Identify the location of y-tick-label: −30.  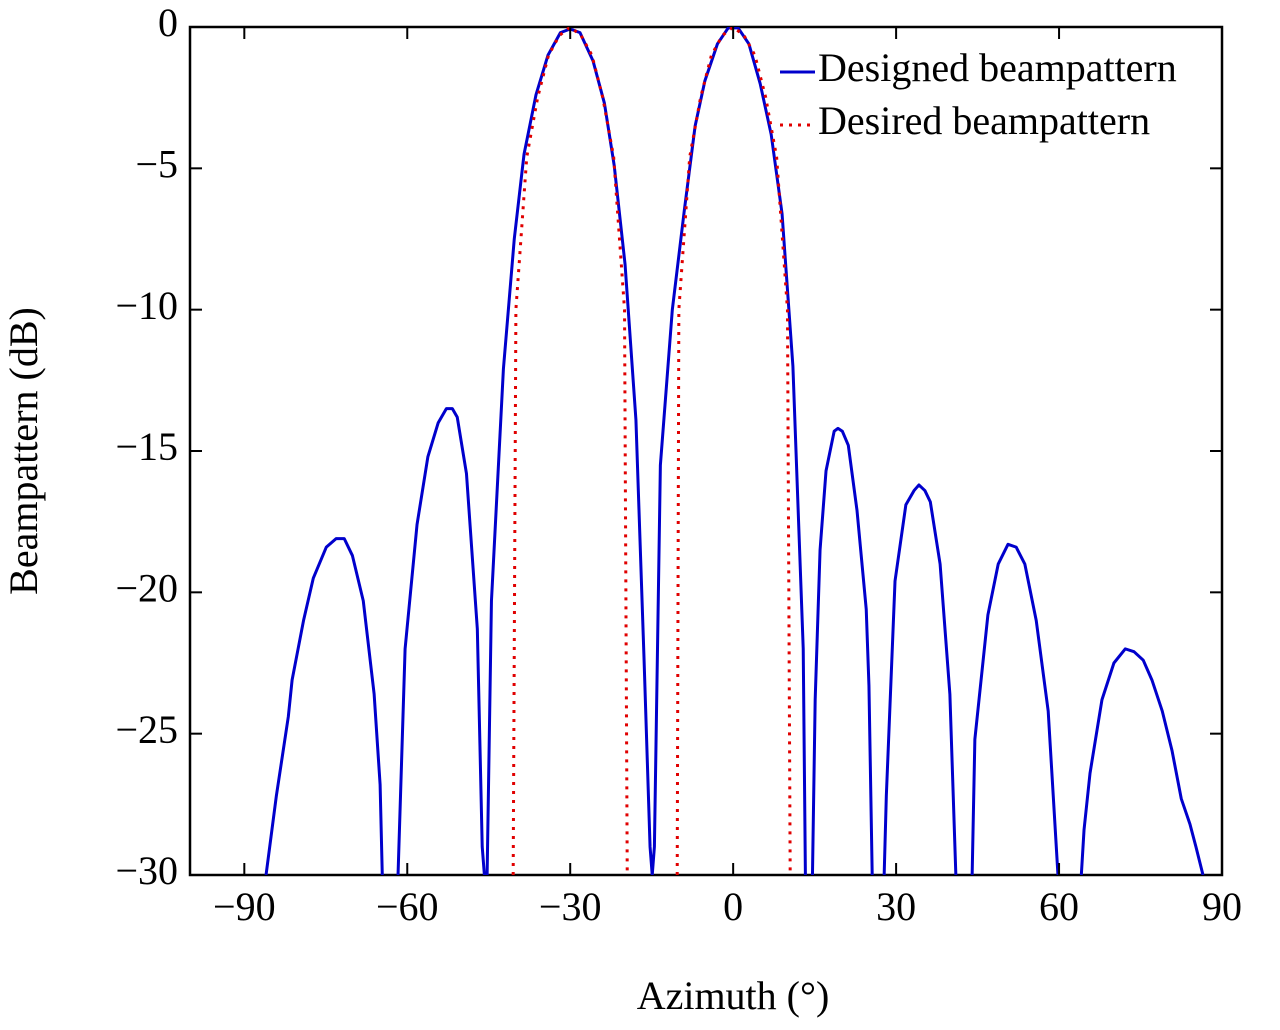
(146, 870).